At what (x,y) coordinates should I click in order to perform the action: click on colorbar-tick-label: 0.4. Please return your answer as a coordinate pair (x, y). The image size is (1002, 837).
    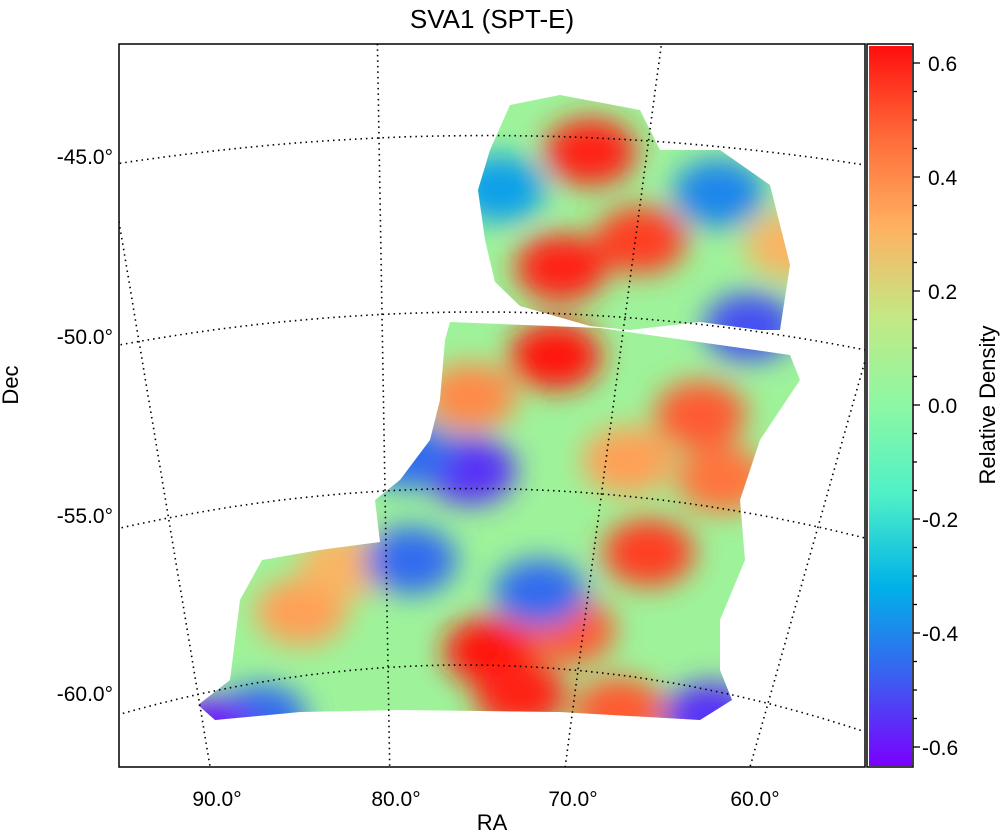
    Looking at the image, I should click on (943, 178).